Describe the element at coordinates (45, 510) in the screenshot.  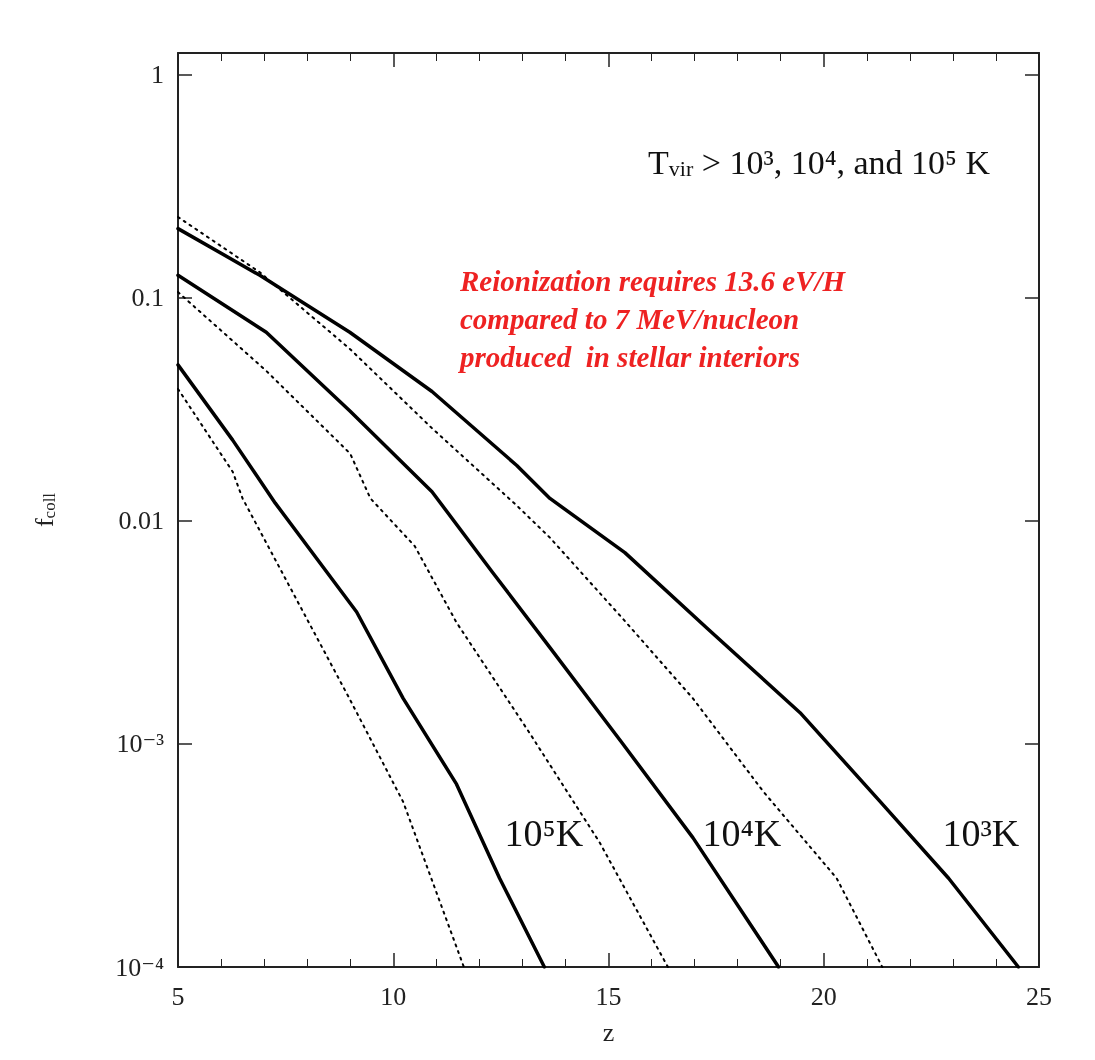
I see `y-axis-title: fcoll` at that location.